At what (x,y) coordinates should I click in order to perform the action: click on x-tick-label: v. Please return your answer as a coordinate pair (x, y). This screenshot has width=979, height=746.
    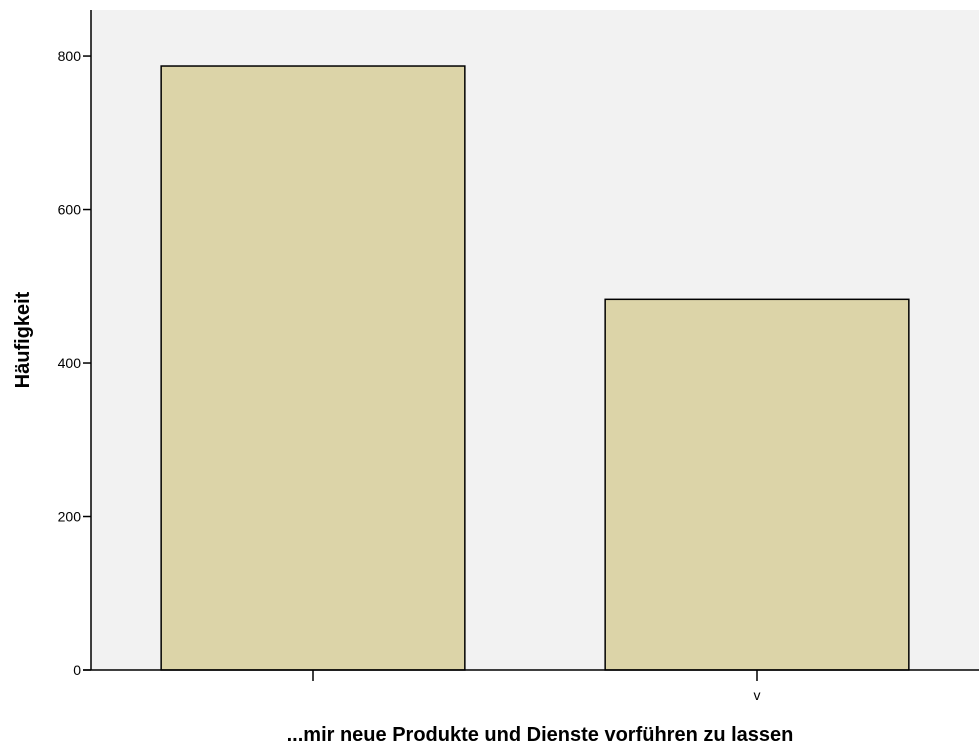
    Looking at the image, I should click on (757, 695).